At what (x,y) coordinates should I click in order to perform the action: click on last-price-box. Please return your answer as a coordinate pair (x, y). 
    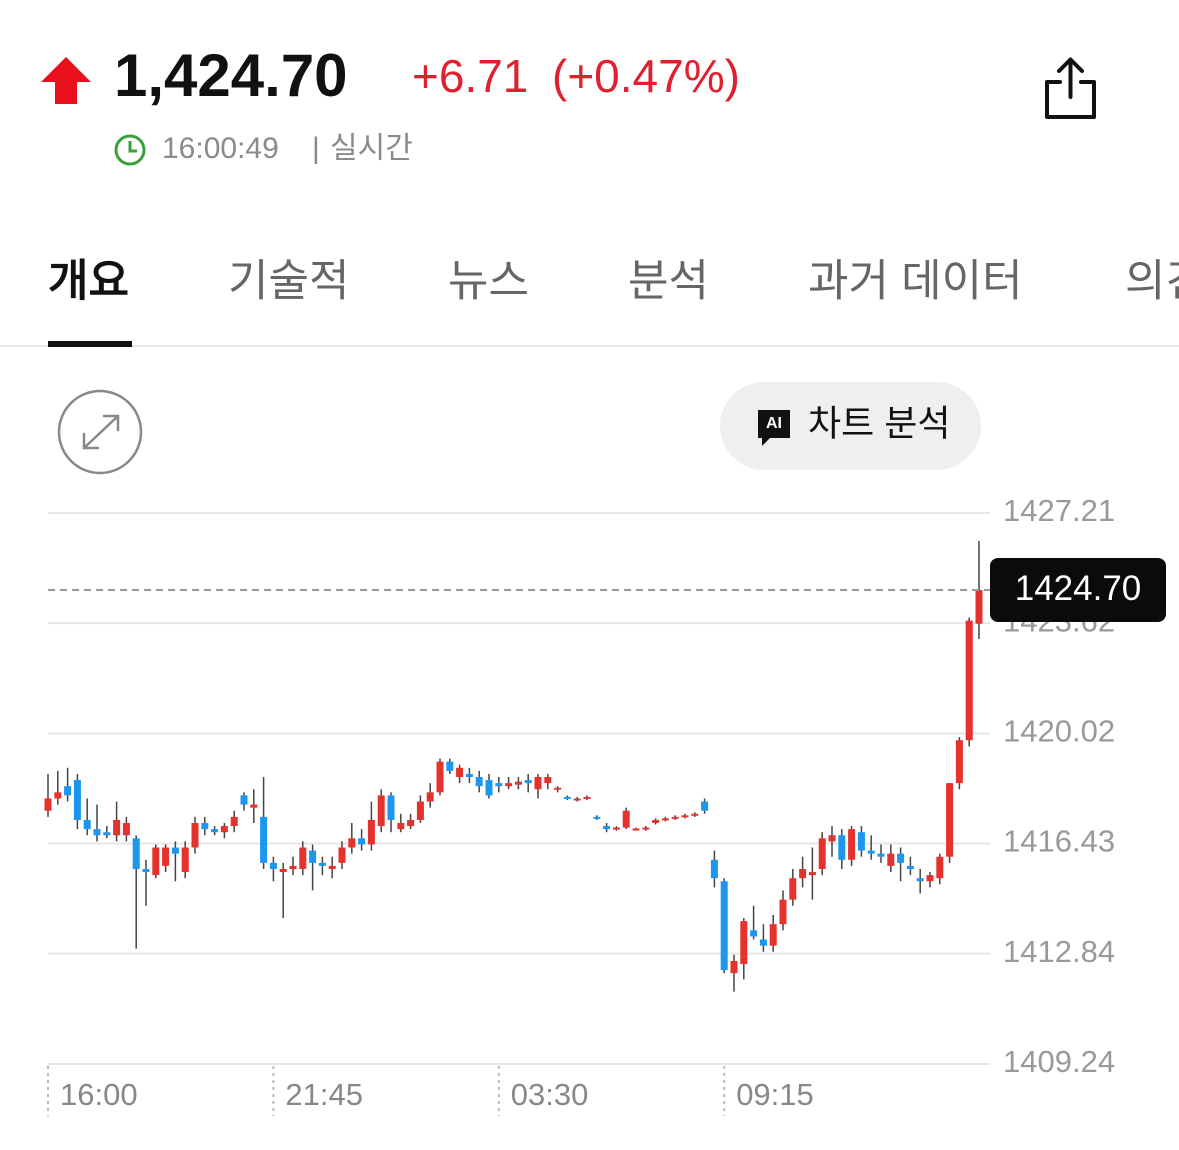
    Looking at the image, I should click on (1078, 589).